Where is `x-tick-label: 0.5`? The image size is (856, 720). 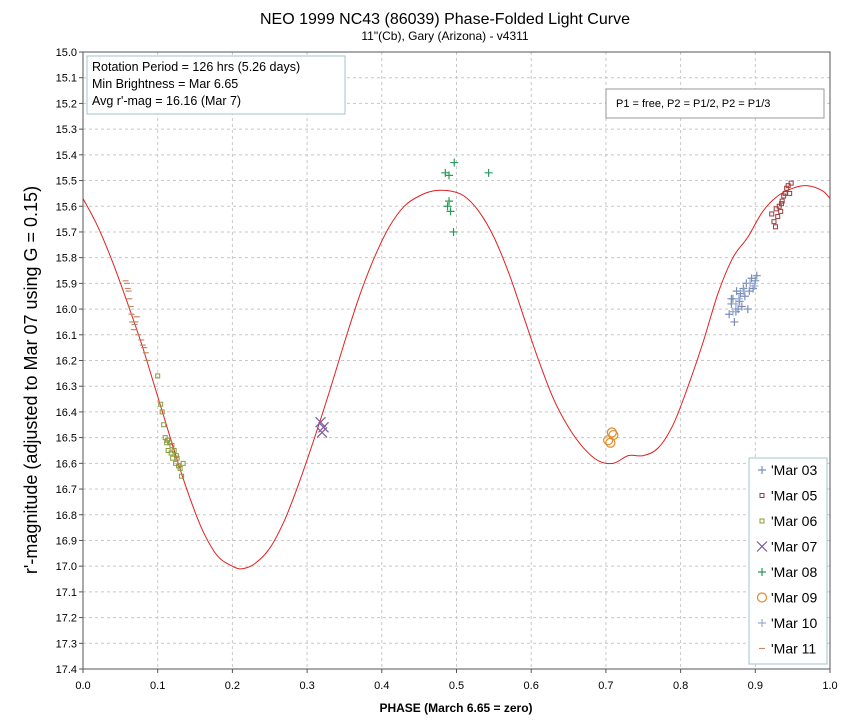 x-tick-label: 0.5 is located at coordinates (456, 686).